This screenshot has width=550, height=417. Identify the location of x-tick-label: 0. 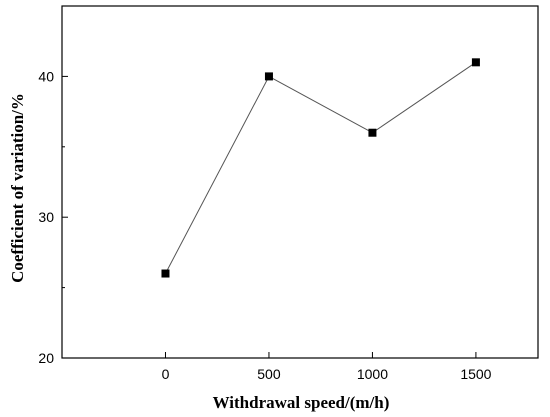
(166, 374).